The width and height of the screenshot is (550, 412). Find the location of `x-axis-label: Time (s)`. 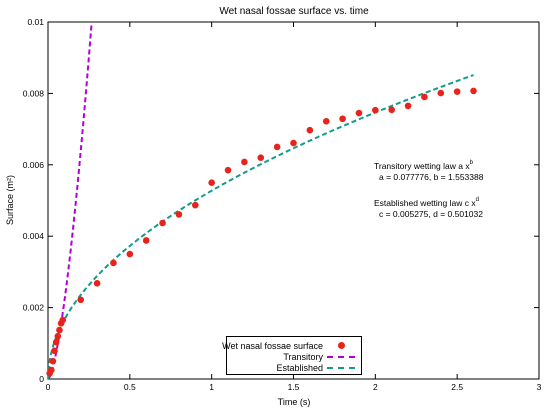

x-axis-label: Time (s) is located at coordinates (294, 402).